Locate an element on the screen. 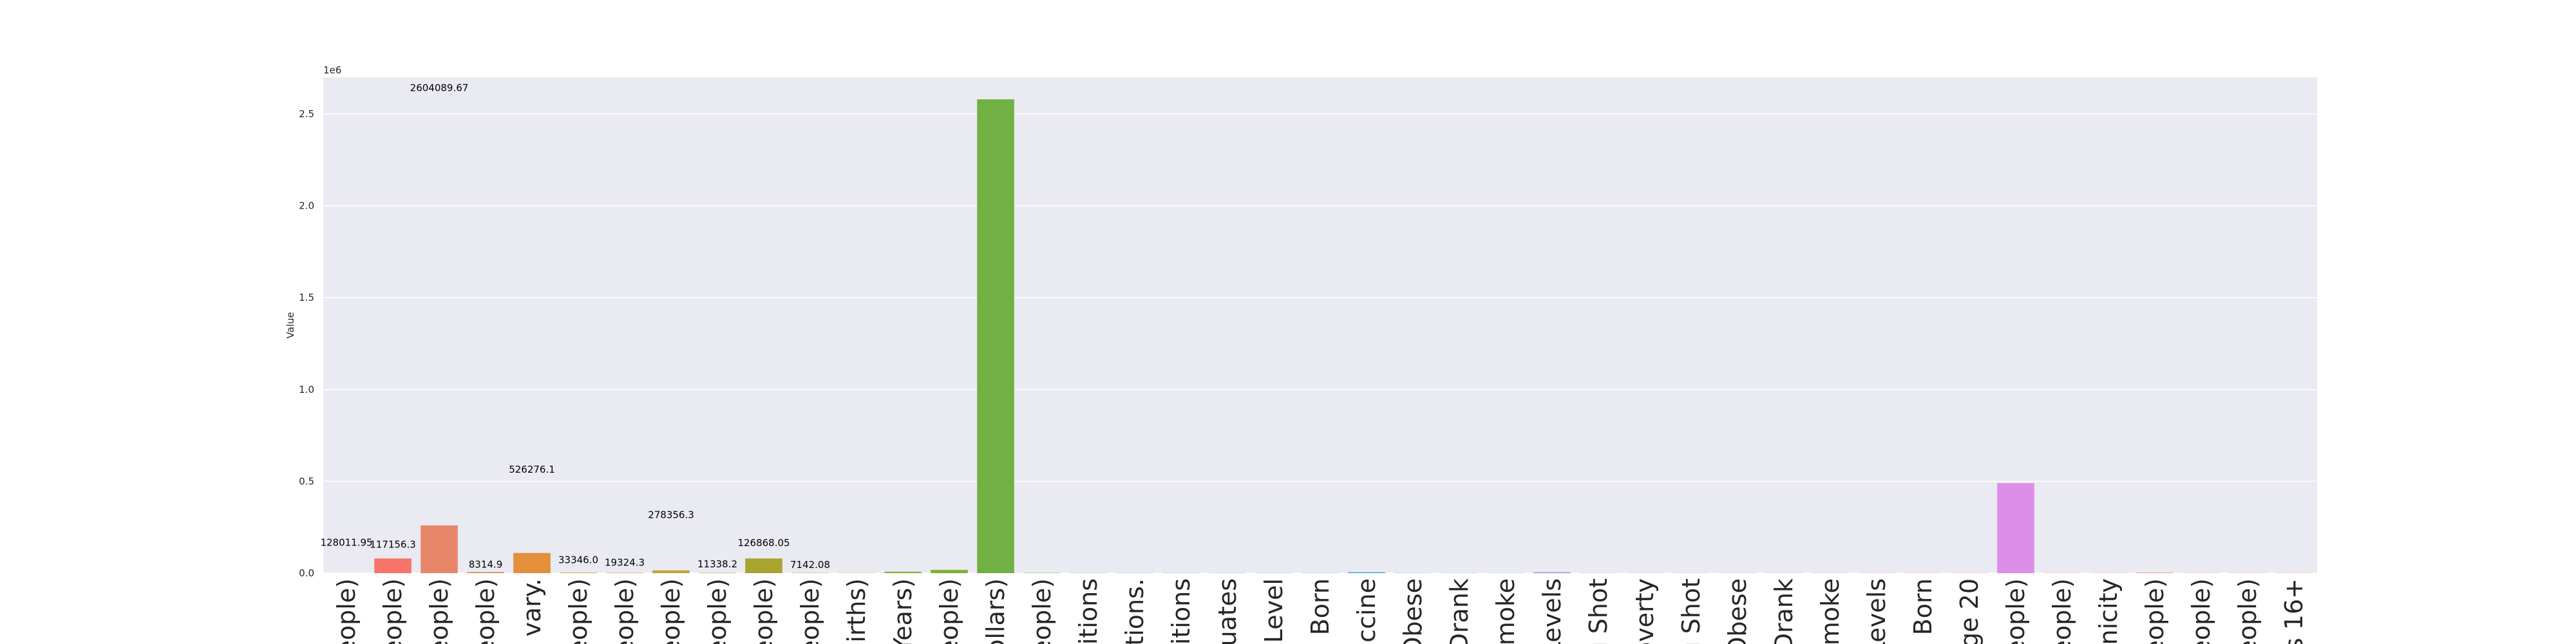 This screenshot has width=2576, height=644. bar-value-label: 126868.05 is located at coordinates (763, 543).